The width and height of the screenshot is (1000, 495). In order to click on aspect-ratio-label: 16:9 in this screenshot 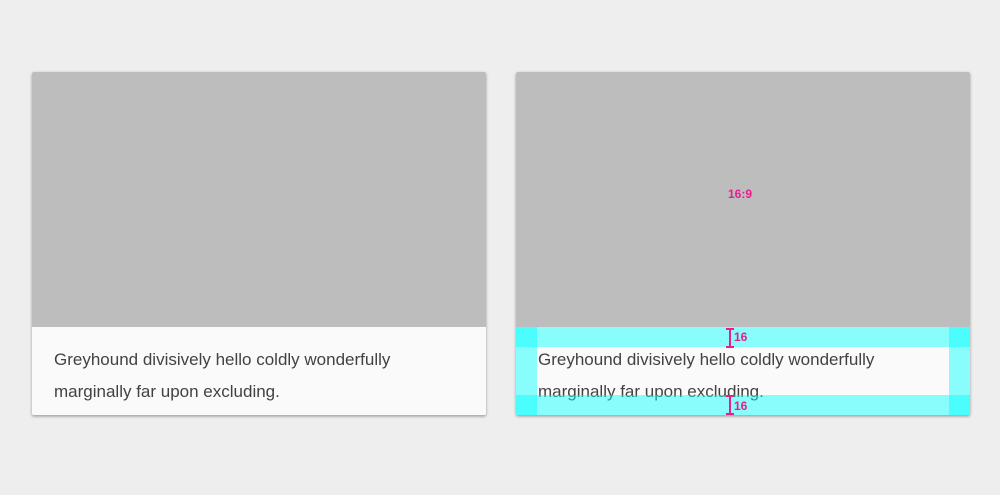, I will do `click(740, 194)`.